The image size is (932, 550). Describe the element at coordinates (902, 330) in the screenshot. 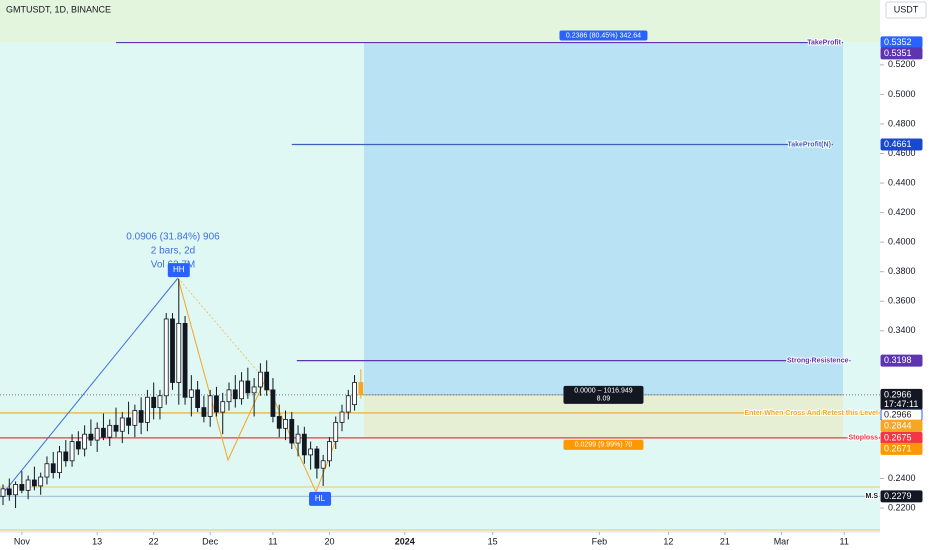

I see `y-tick-label: 0.3400` at that location.